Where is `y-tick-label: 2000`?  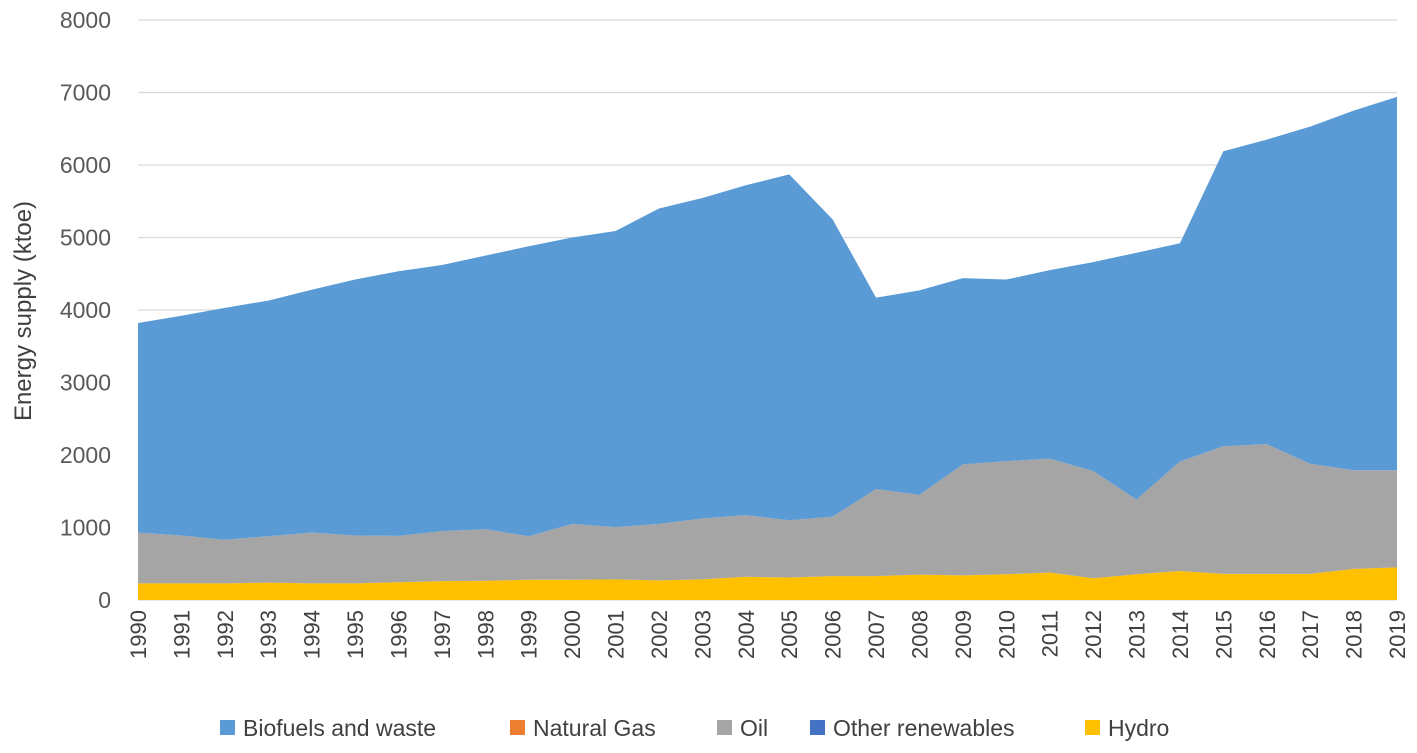 y-tick-label: 2000 is located at coordinates (85, 455).